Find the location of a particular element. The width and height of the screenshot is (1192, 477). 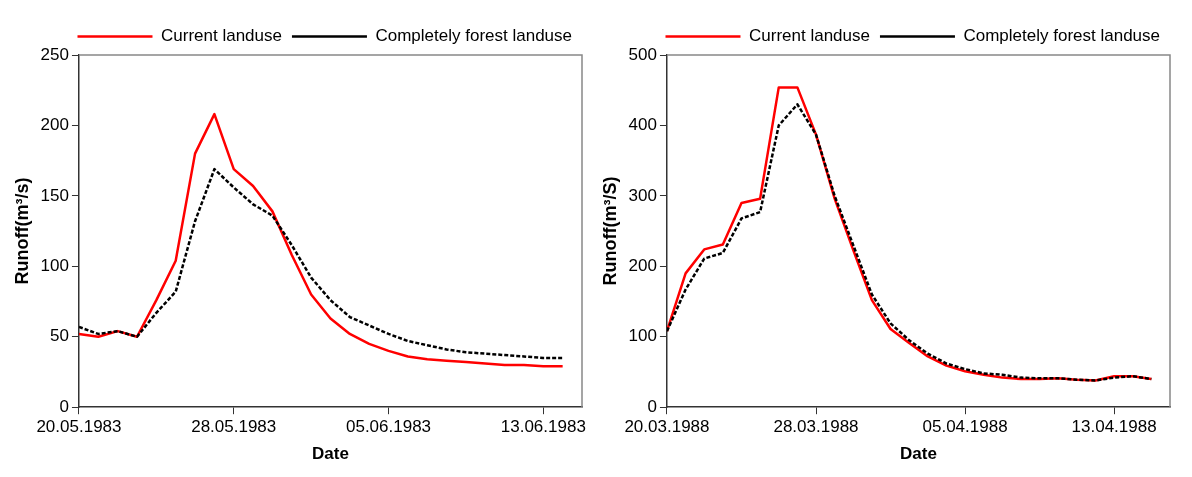

x-tick-label: 20.03.1988 is located at coordinates (667, 427).